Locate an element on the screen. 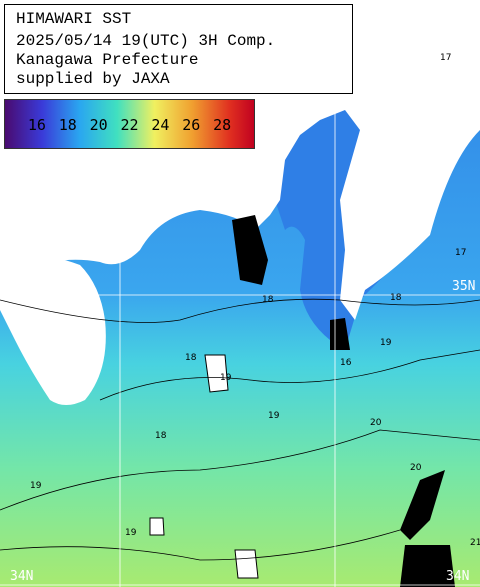  colorbar-tick-label: 22 is located at coordinates (129, 125).